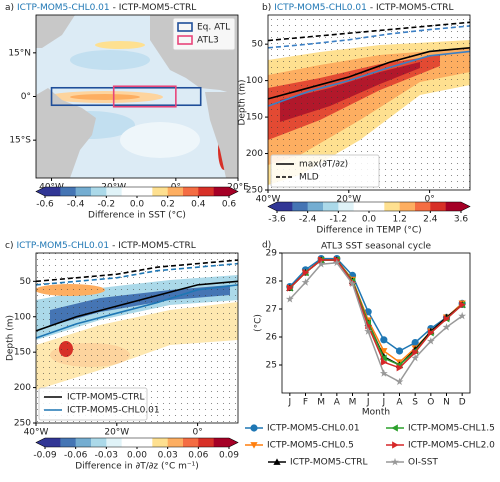 This screenshot has height=482, width=500. I want to click on colorbar-tick-label: 2.4, so click(430, 220).